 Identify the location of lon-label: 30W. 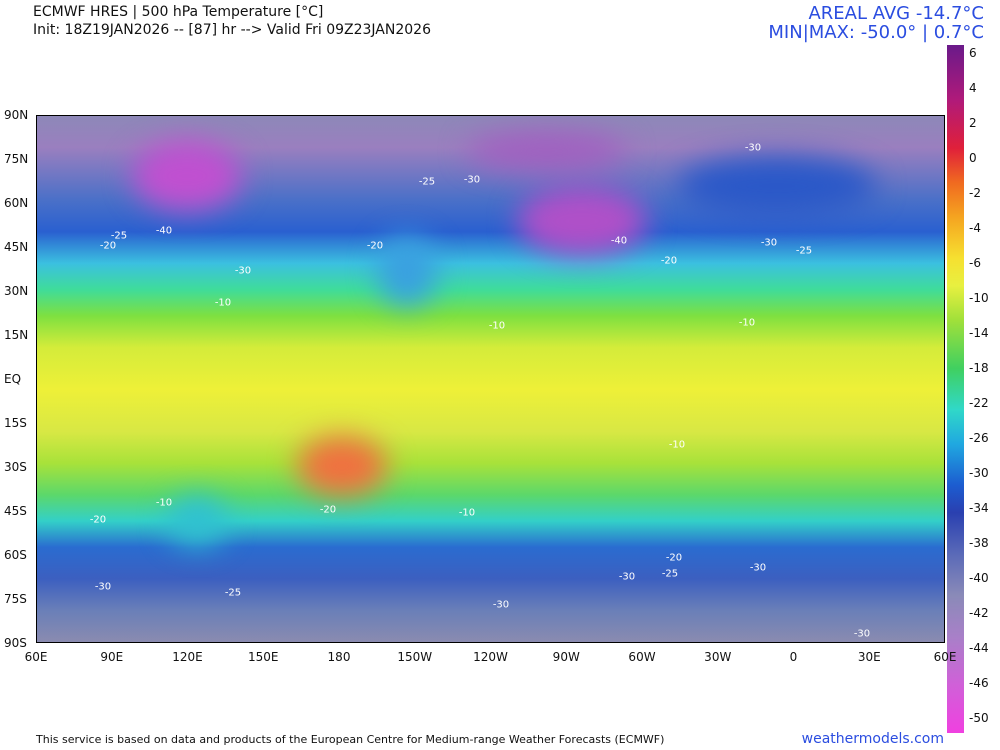
(718, 657).